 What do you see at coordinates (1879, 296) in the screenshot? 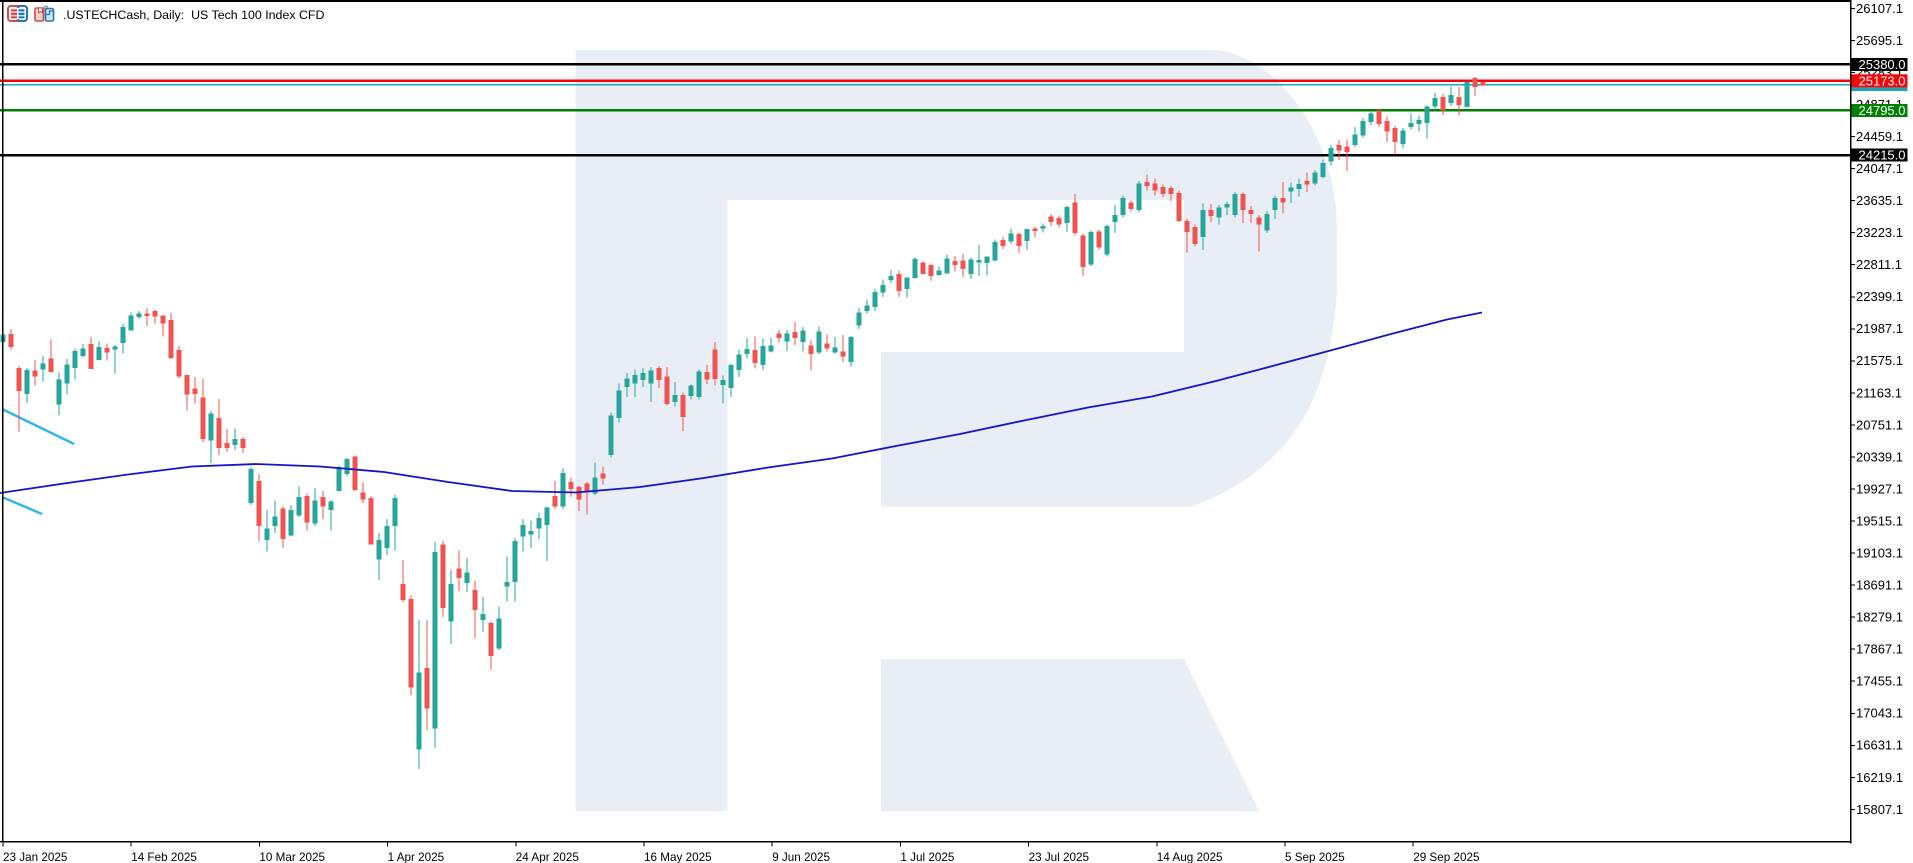
I see `svg-text: 22399.1` at bounding box center [1879, 296].